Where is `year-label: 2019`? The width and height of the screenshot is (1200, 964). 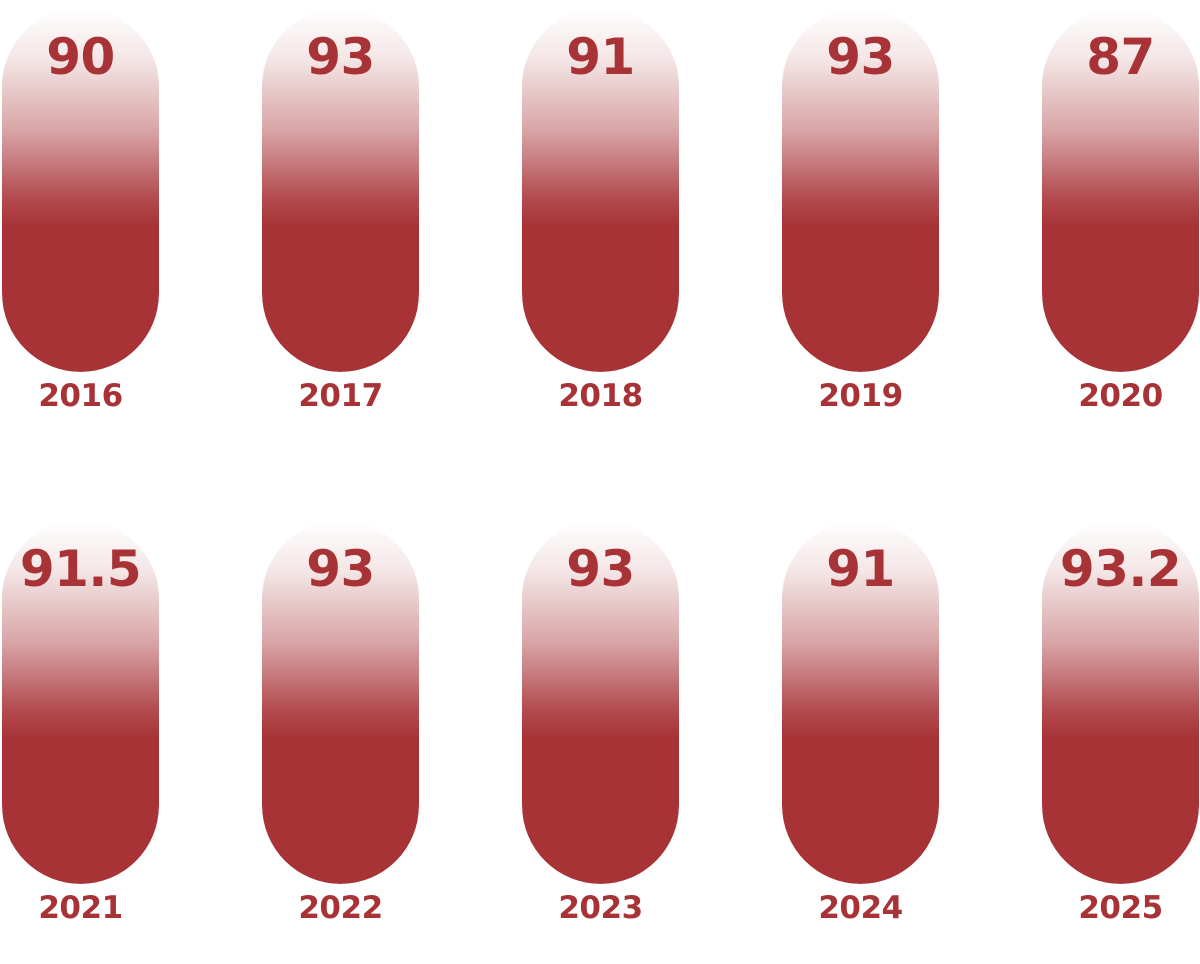 year-label: 2019 is located at coordinates (860, 396).